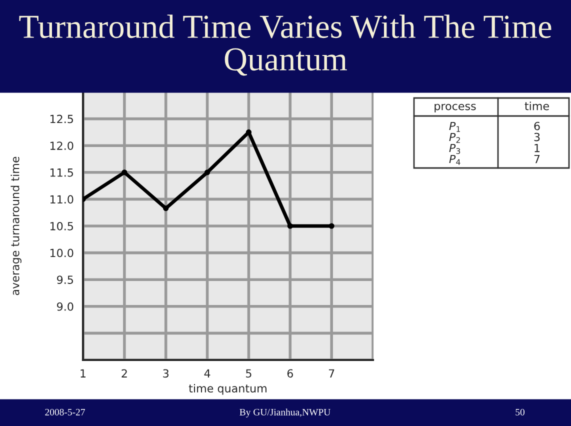  I want to click on x-tick-label: 6, so click(290, 373).